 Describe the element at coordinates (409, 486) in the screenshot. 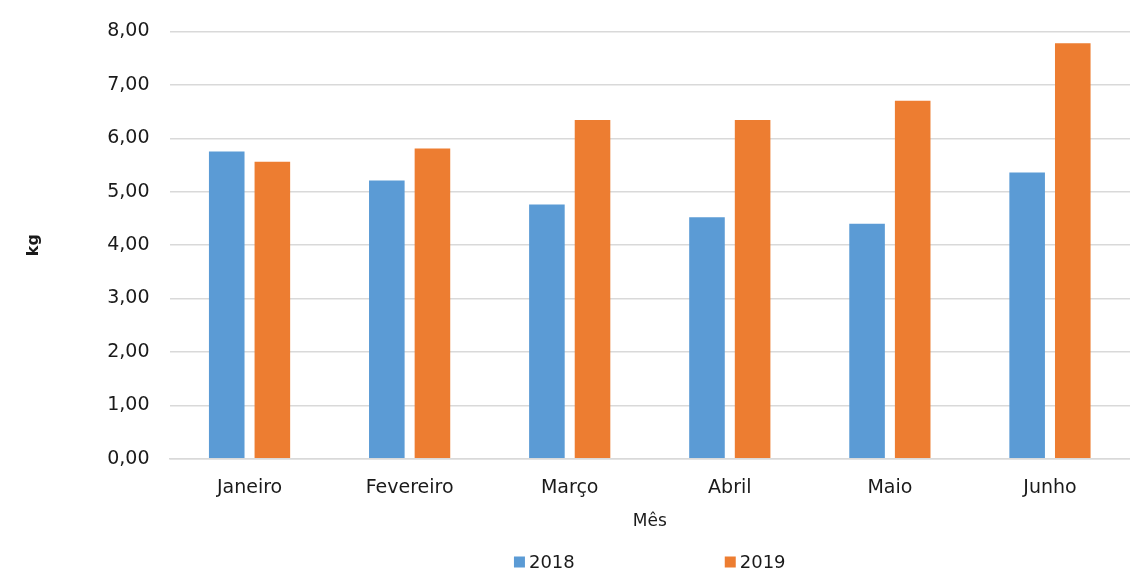

I see `x-tick-label: Fevereiro` at that location.